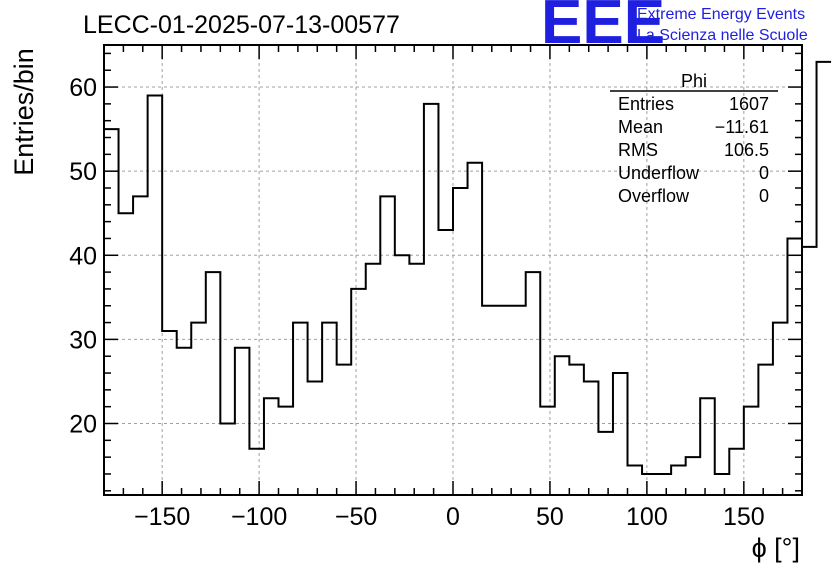 Image resolution: width=836 pixels, height=572 pixels. I want to click on logo-line-2: La Scienza nelle Scuole, so click(722, 35).